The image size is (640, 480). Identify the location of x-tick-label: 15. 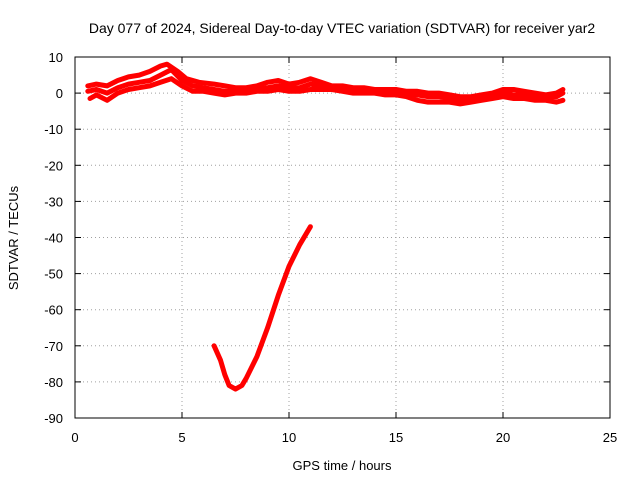
(396, 437).